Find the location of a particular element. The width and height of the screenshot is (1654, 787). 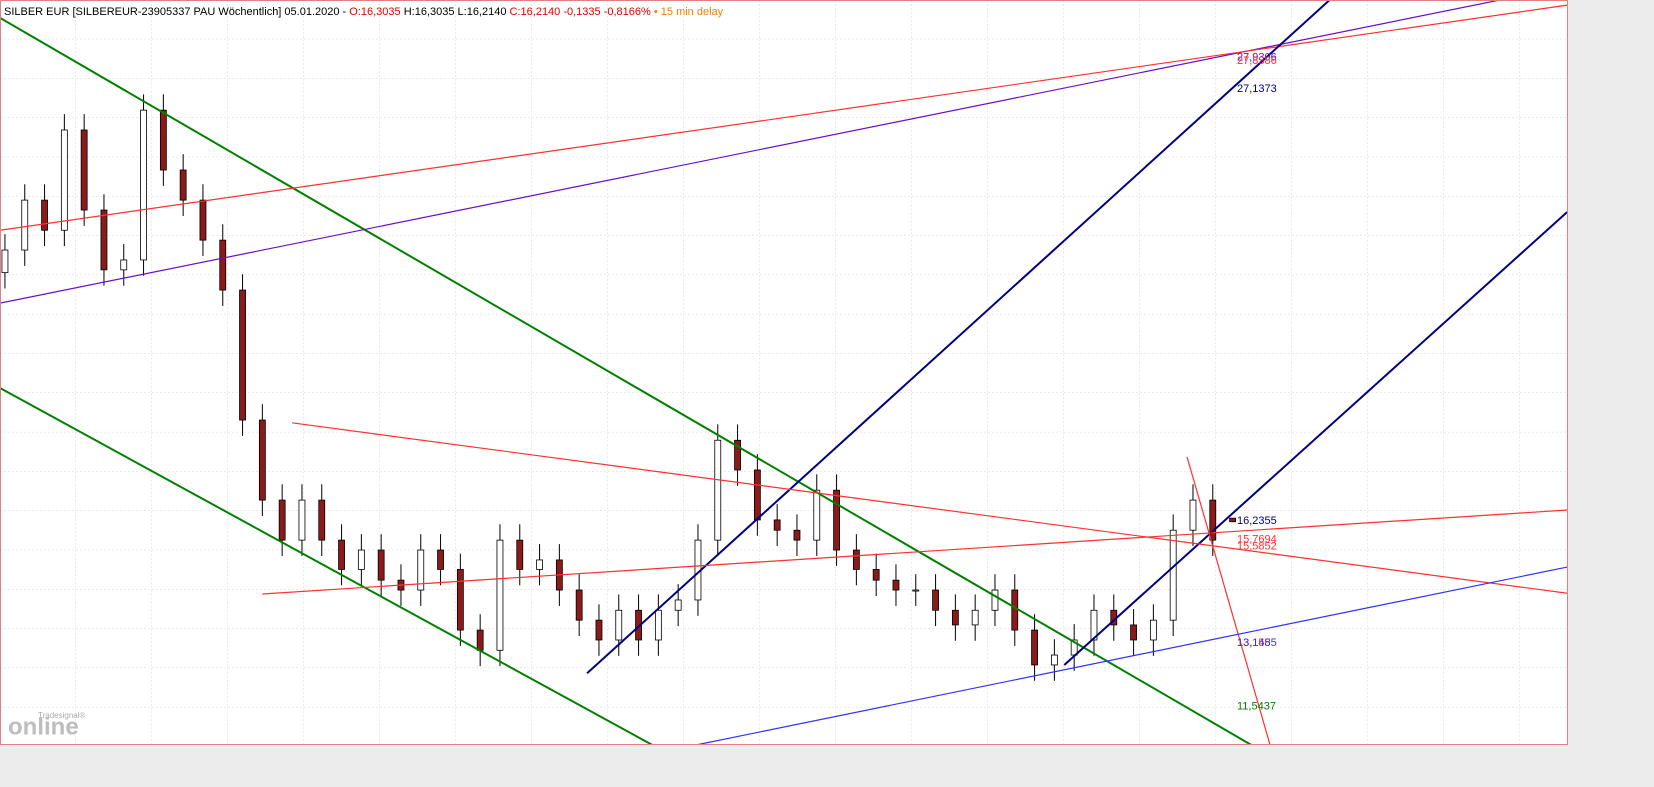

header-open: O:16,3035 is located at coordinates (374, 12).